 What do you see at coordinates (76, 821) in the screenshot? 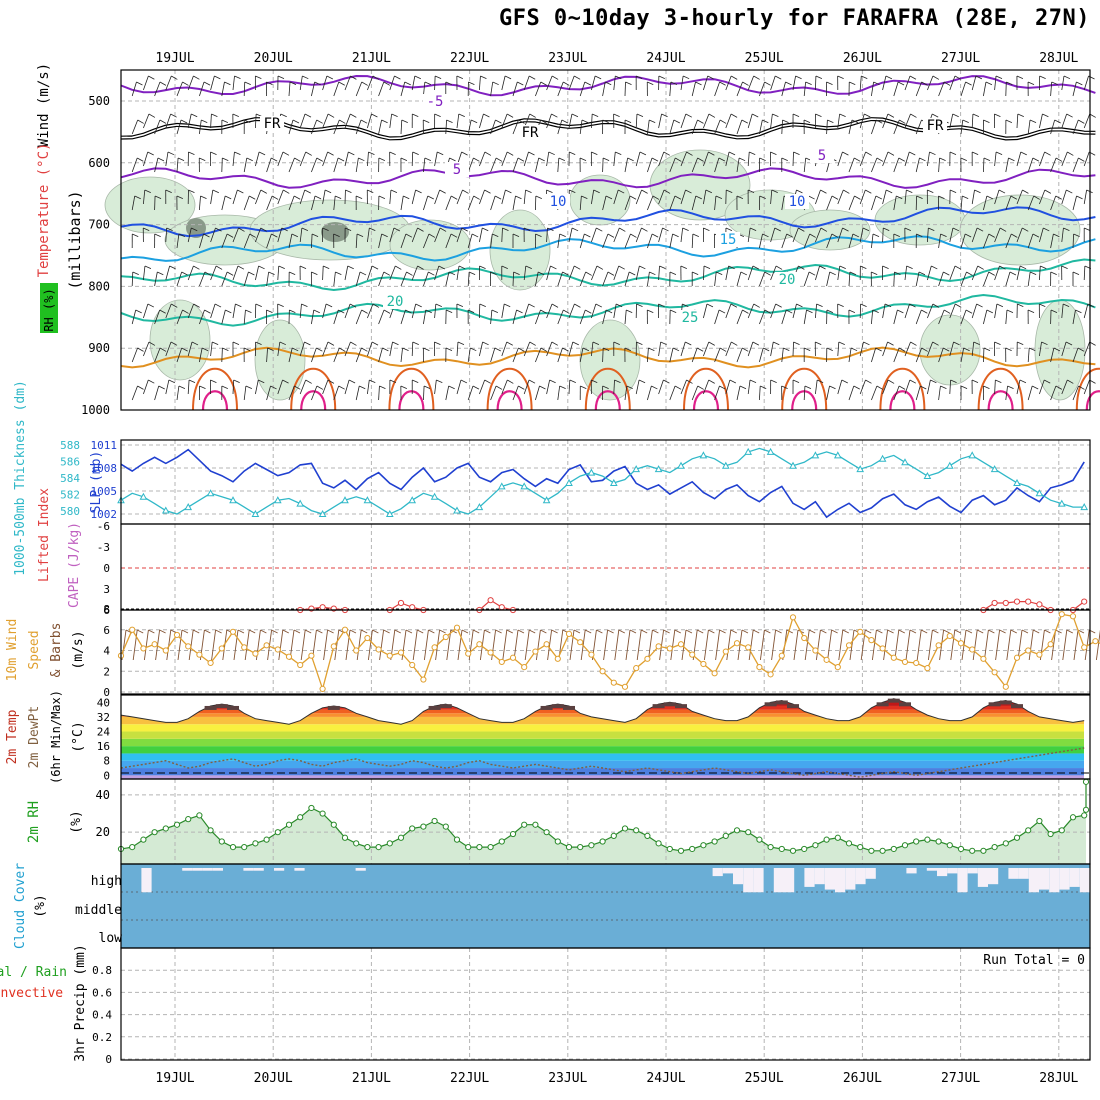
I see `rh2m-unit-label: (%)` at bounding box center [76, 821].